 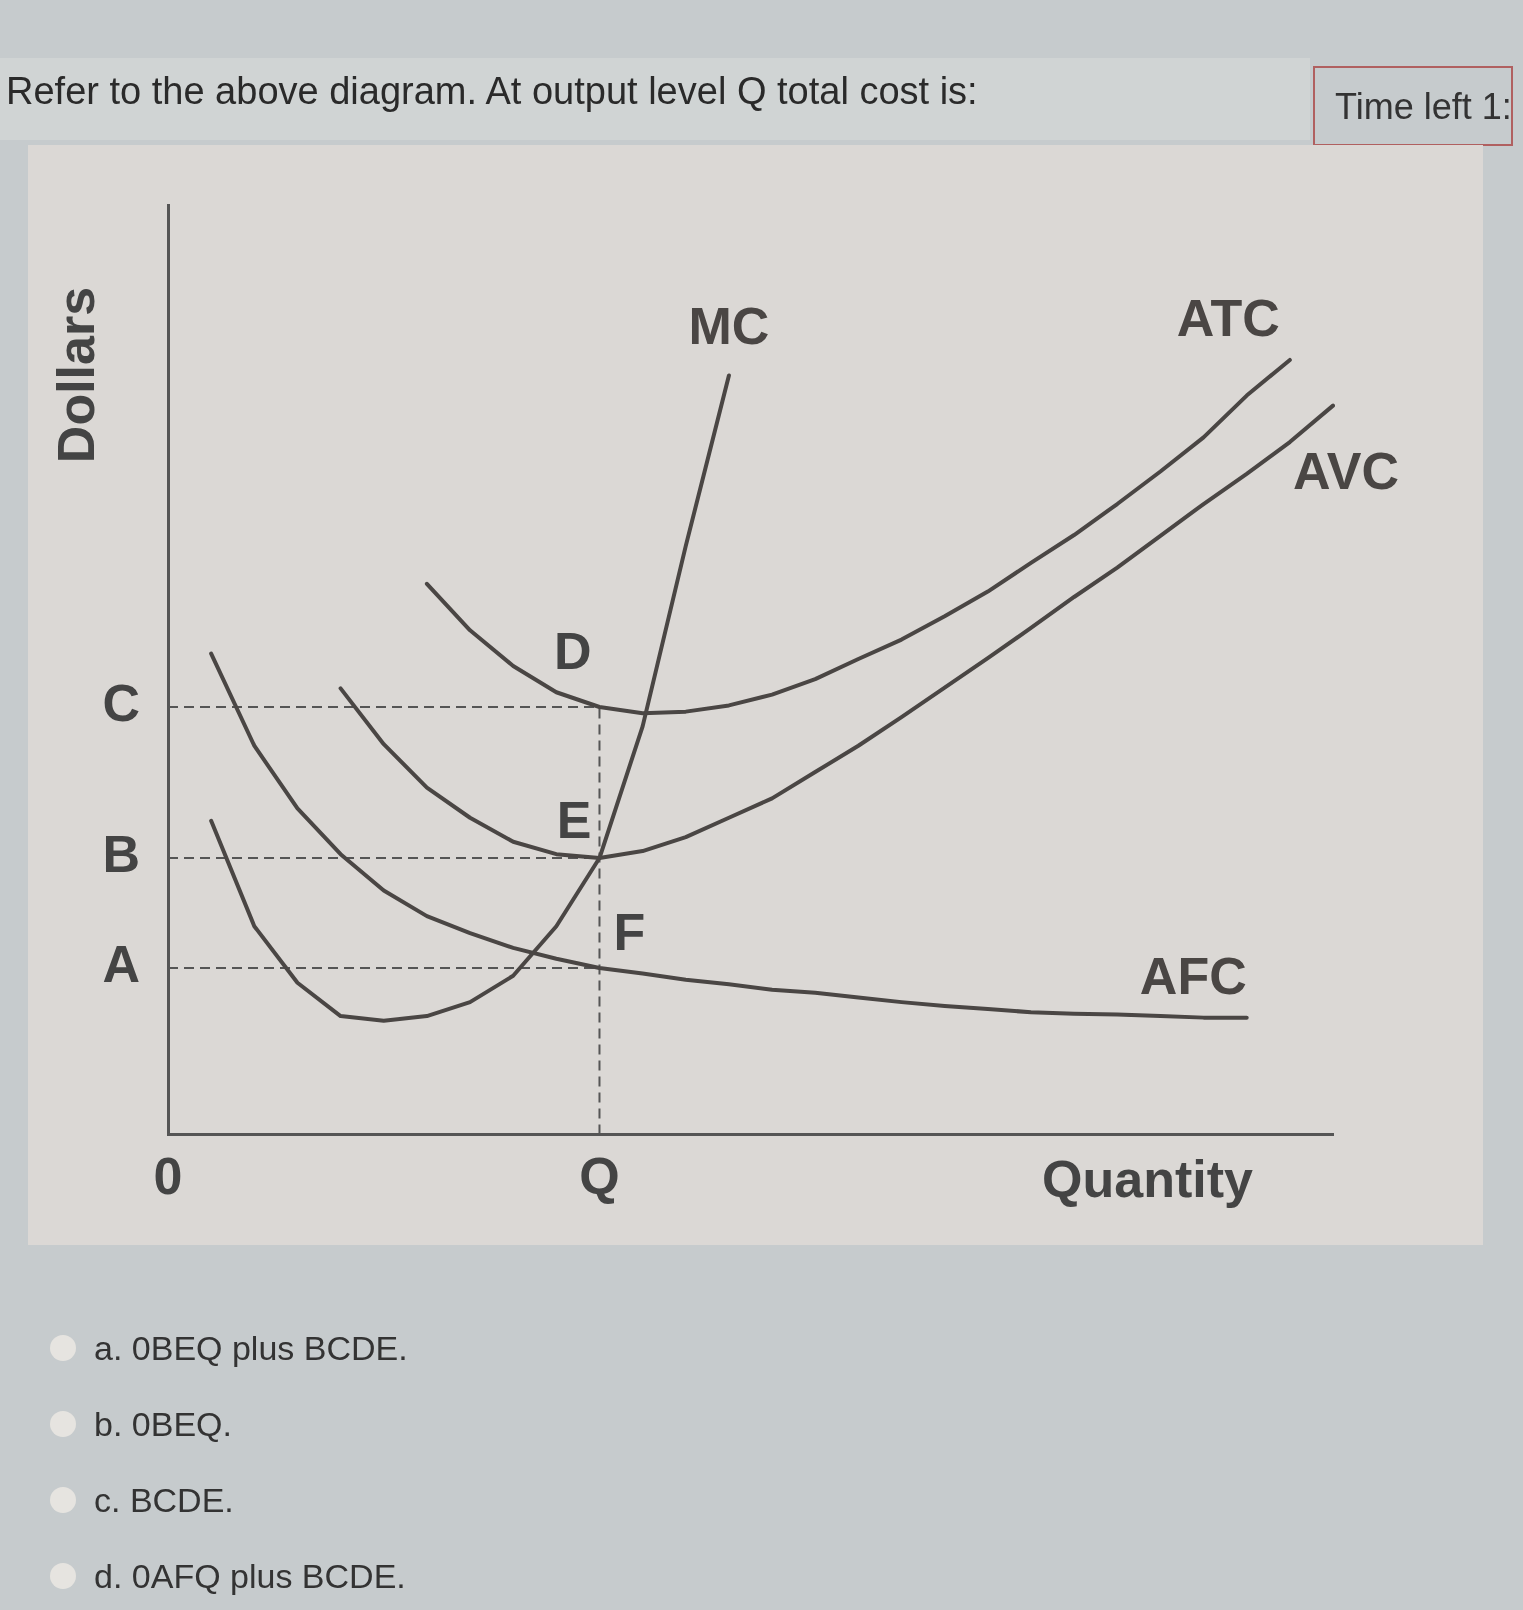 I want to click on ref-line-label: A, so click(x=121, y=964).